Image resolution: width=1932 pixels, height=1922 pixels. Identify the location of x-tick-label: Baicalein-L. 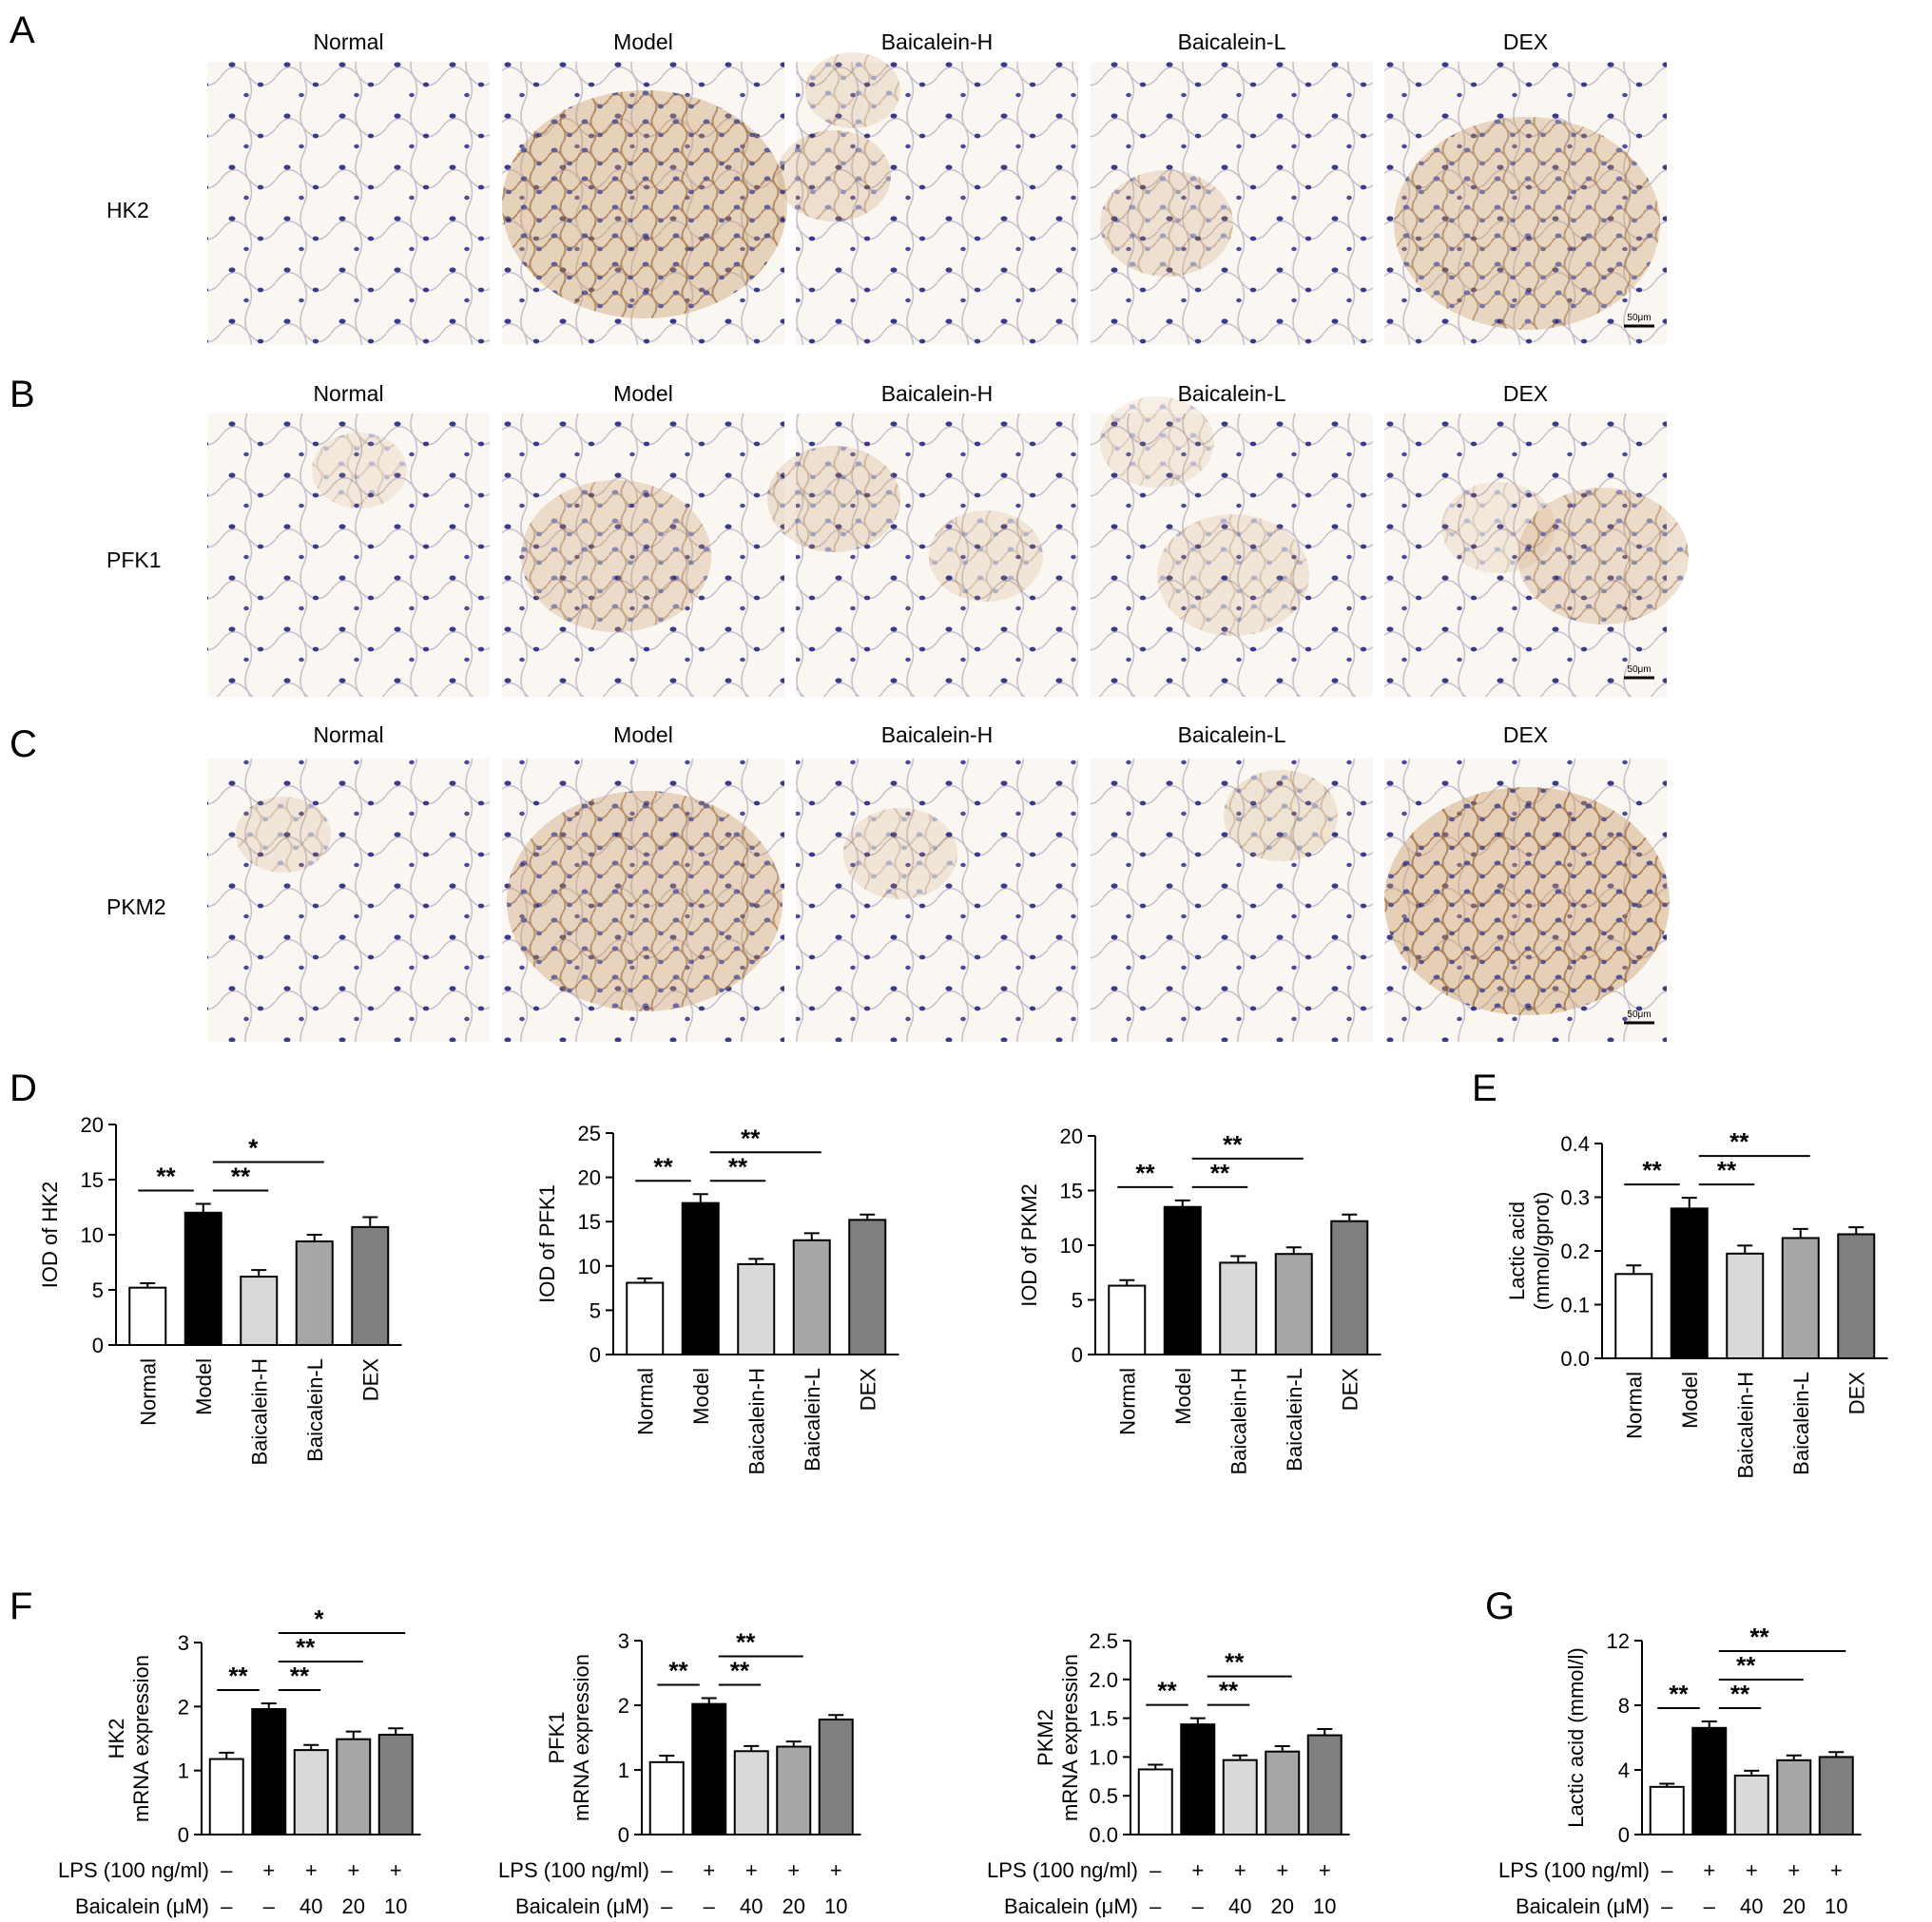
(315, 1410).